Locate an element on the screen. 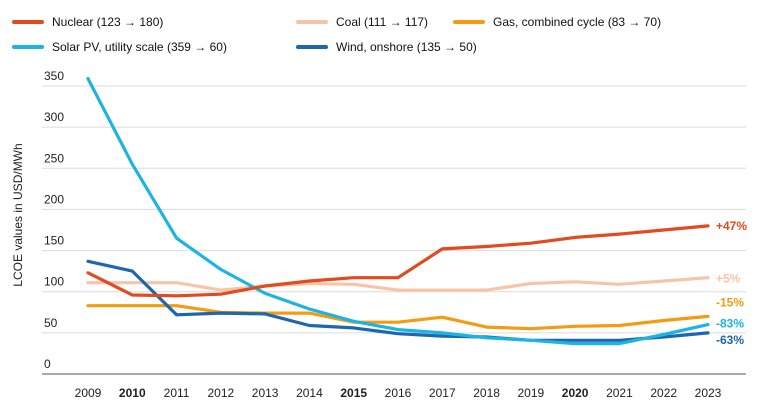 The image size is (764, 418). x-tick-label: 2019 is located at coordinates (531, 393).